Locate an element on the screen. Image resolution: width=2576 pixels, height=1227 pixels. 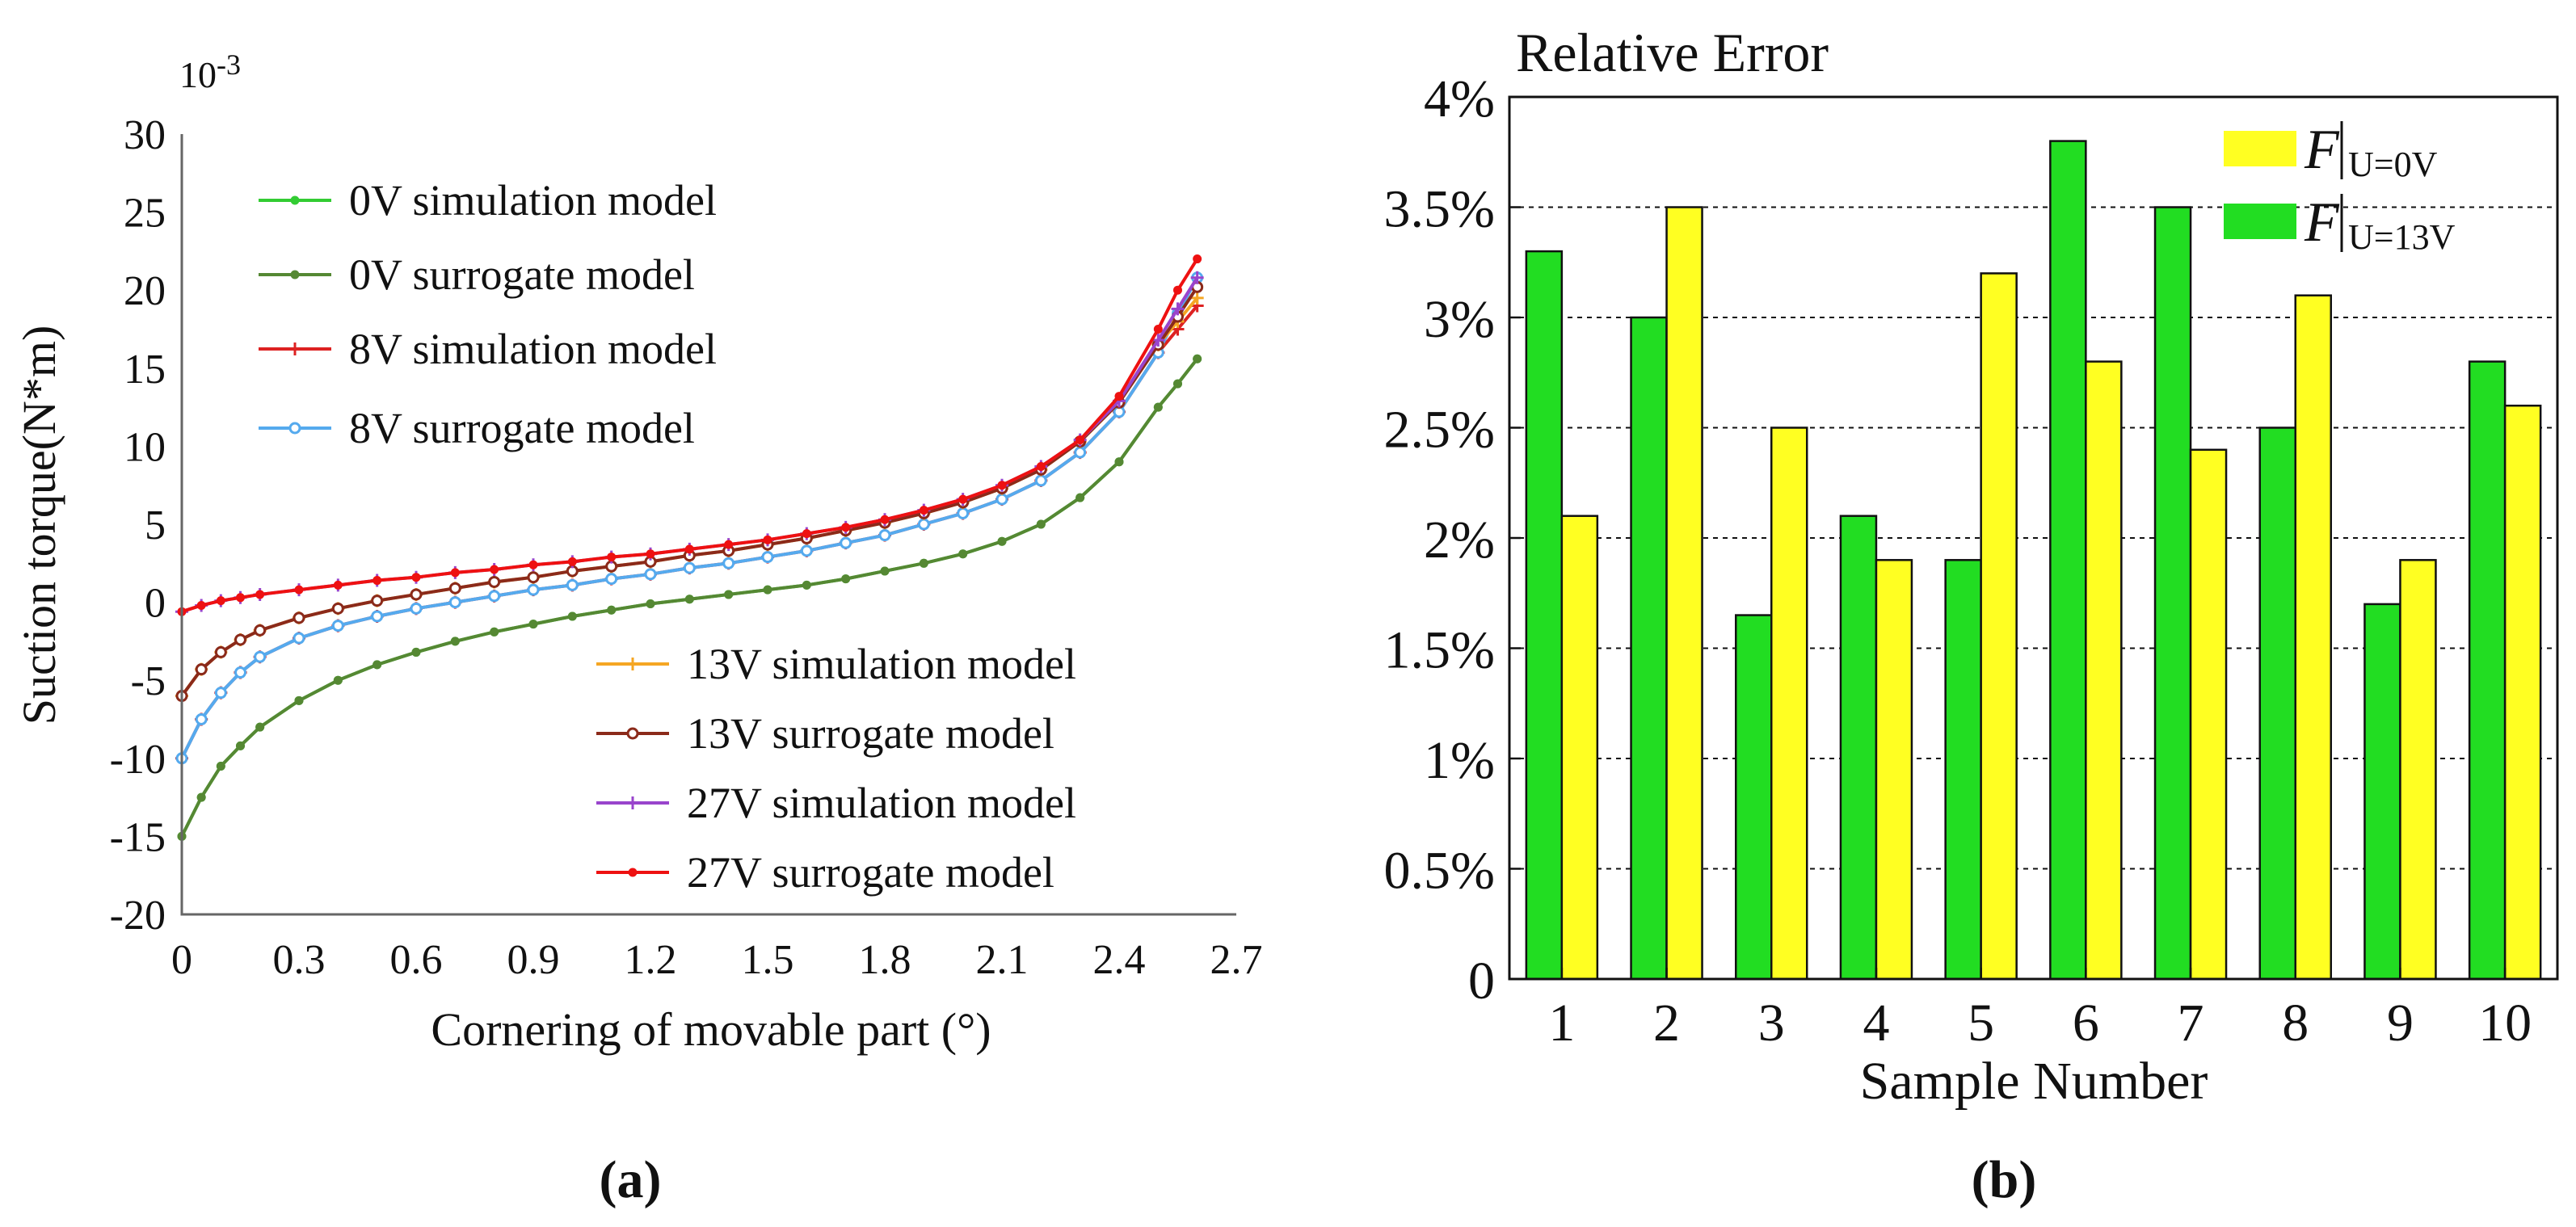
a-y-tick-label: 0 is located at coordinates (155, 604).